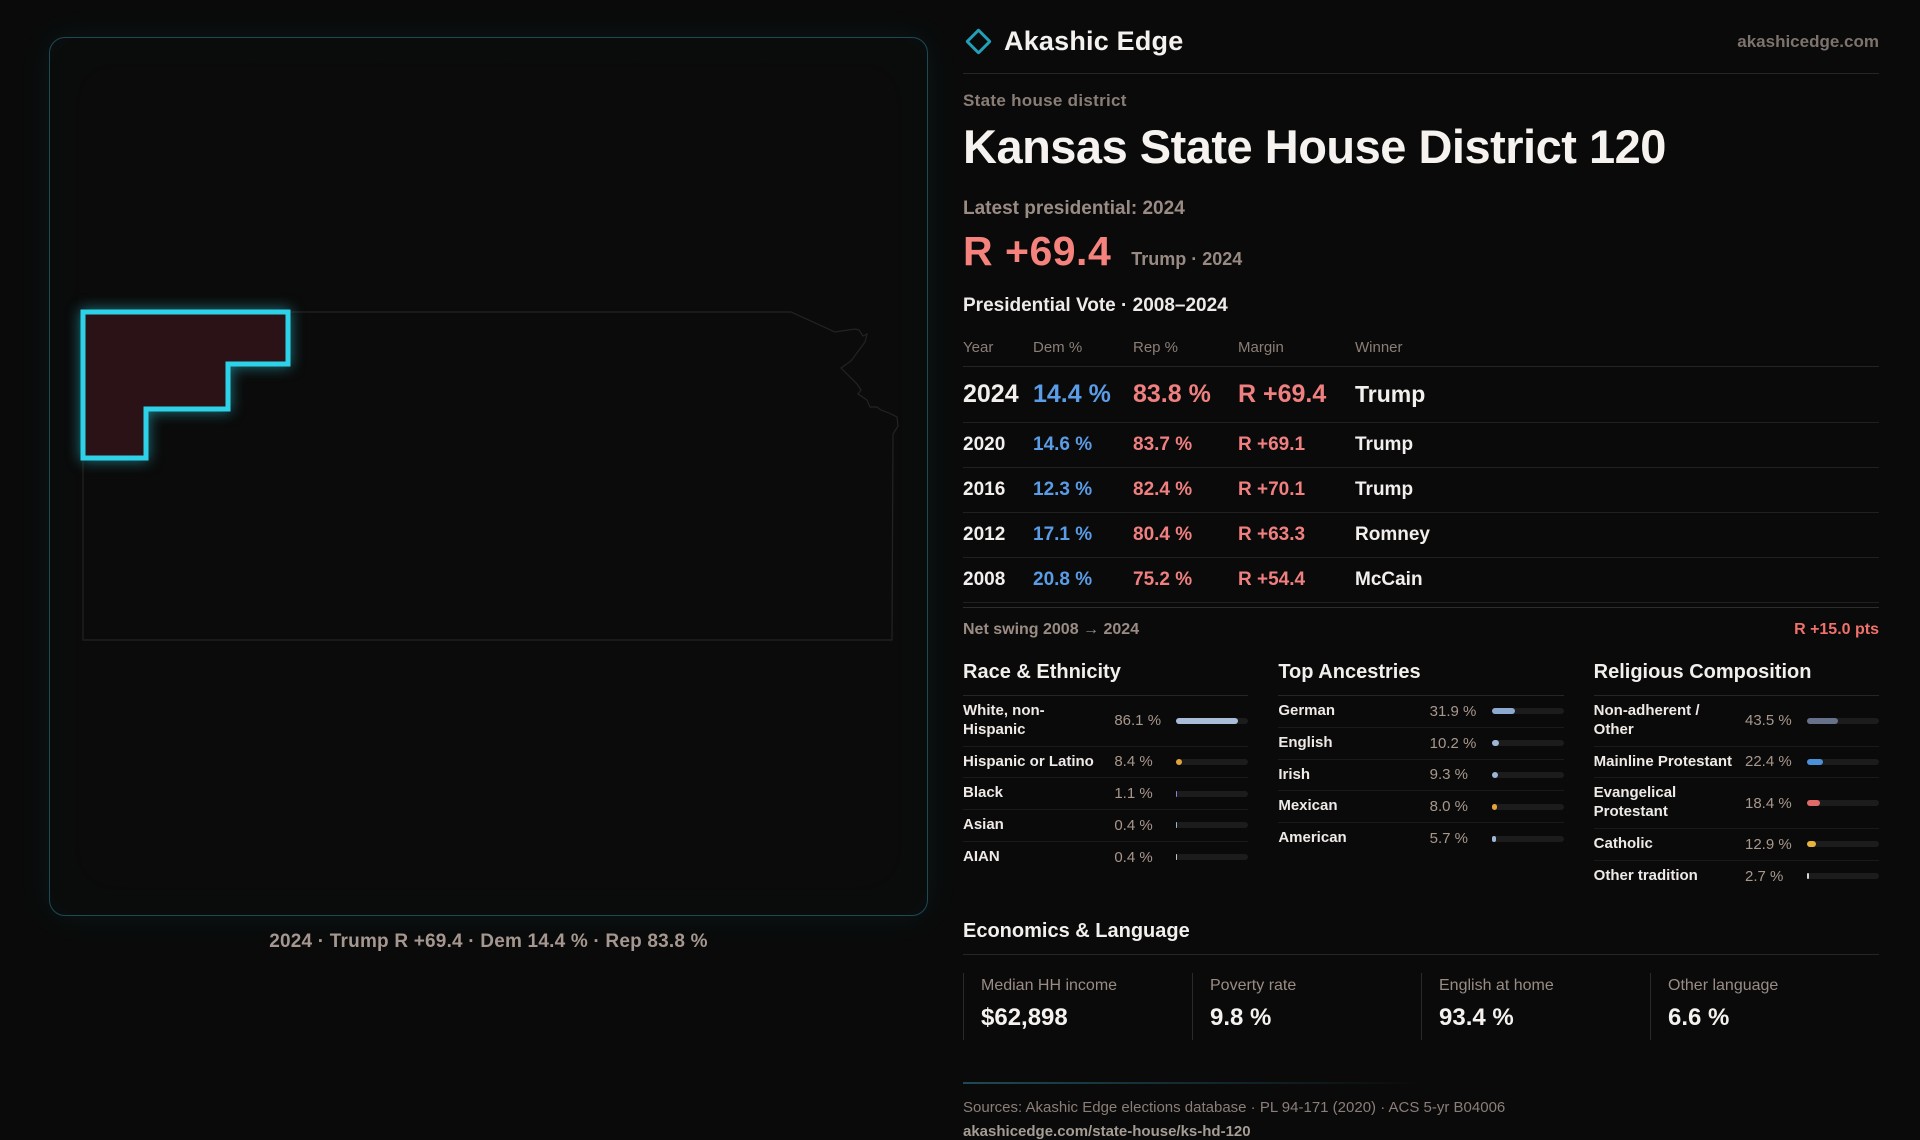 This screenshot has height=1140, width=1920. I want to click on demographics-column-title: Top Ancestries, so click(1421, 678).